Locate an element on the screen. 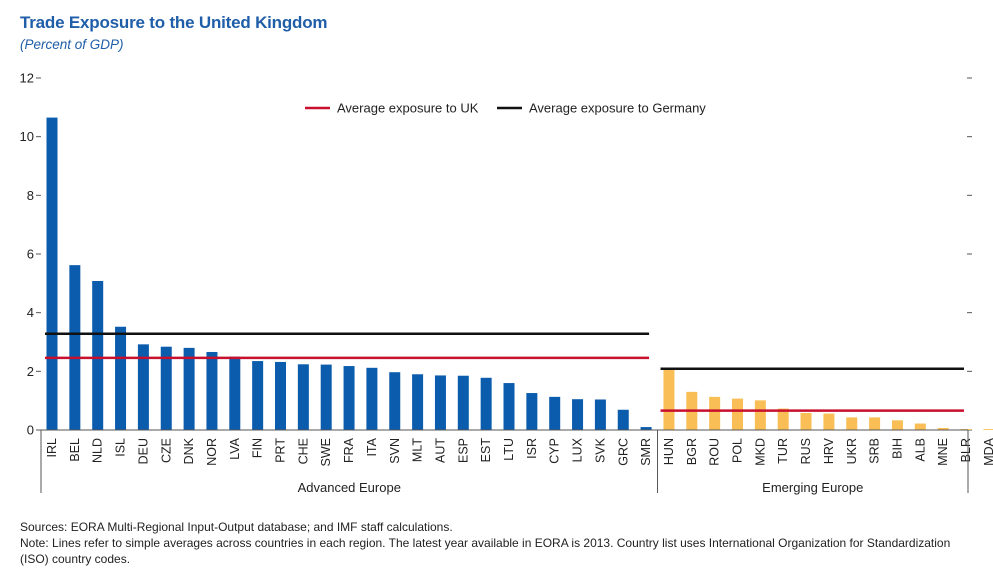 The width and height of the screenshot is (993, 581). bar-alb is located at coordinates (920, 426).